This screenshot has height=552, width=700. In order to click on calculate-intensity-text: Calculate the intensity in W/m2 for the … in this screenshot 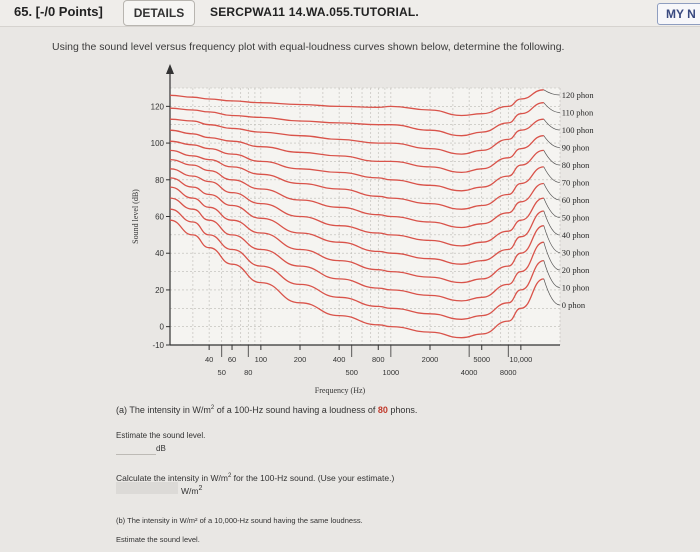, I will do `click(255, 478)`.